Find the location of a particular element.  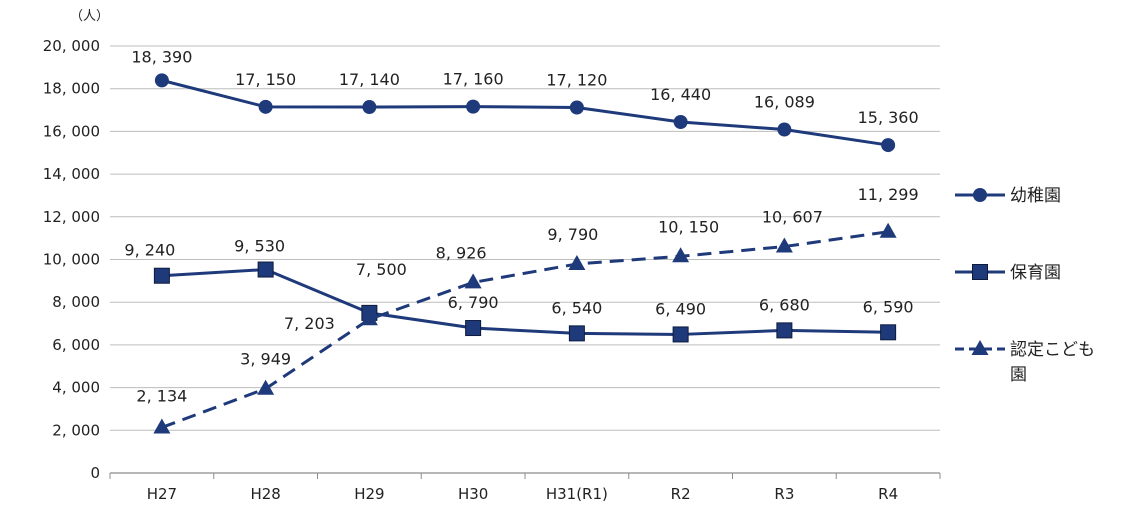

y-tick-label: 16, 000 is located at coordinates (71, 131).